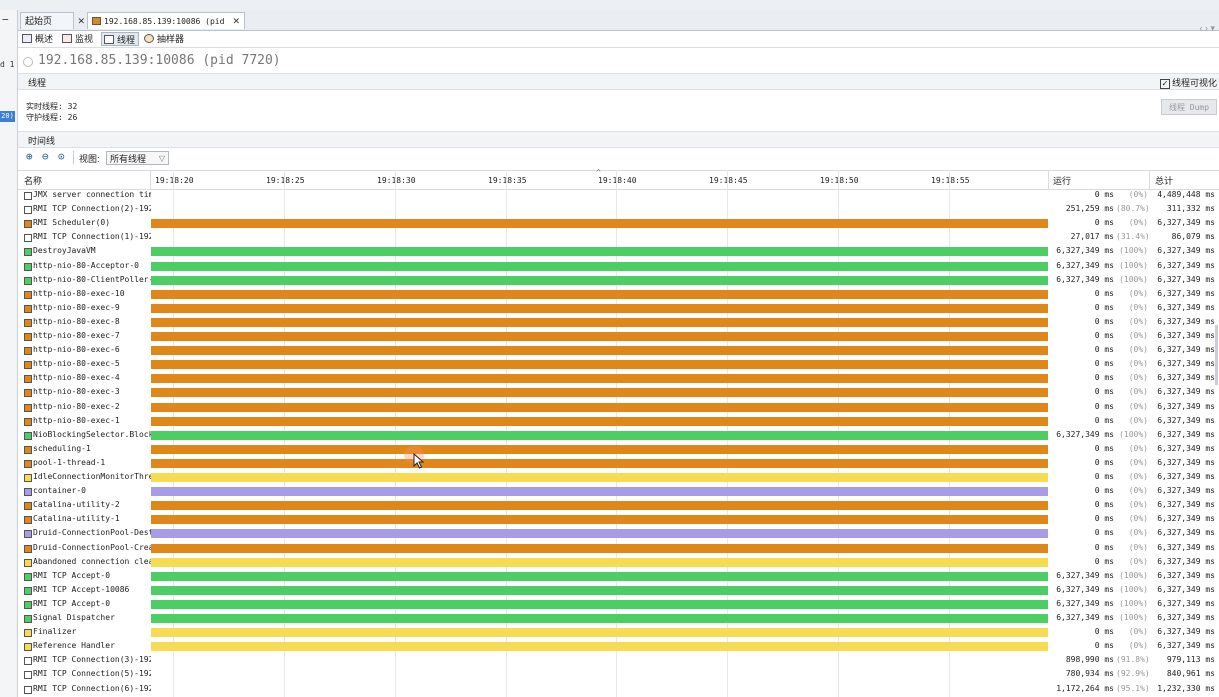 Image resolution: width=1219 pixels, height=697 pixels. What do you see at coordinates (92, 533) in the screenshot?
I see `thread-name: Druid-ConnectionPool-Destroy` at bounding box center [92, 533].